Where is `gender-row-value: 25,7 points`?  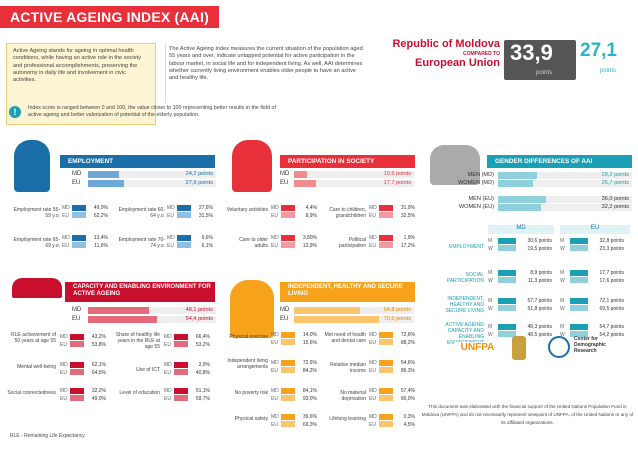 gender-row-value: 25,7 points is located at coordinates (615, 183).